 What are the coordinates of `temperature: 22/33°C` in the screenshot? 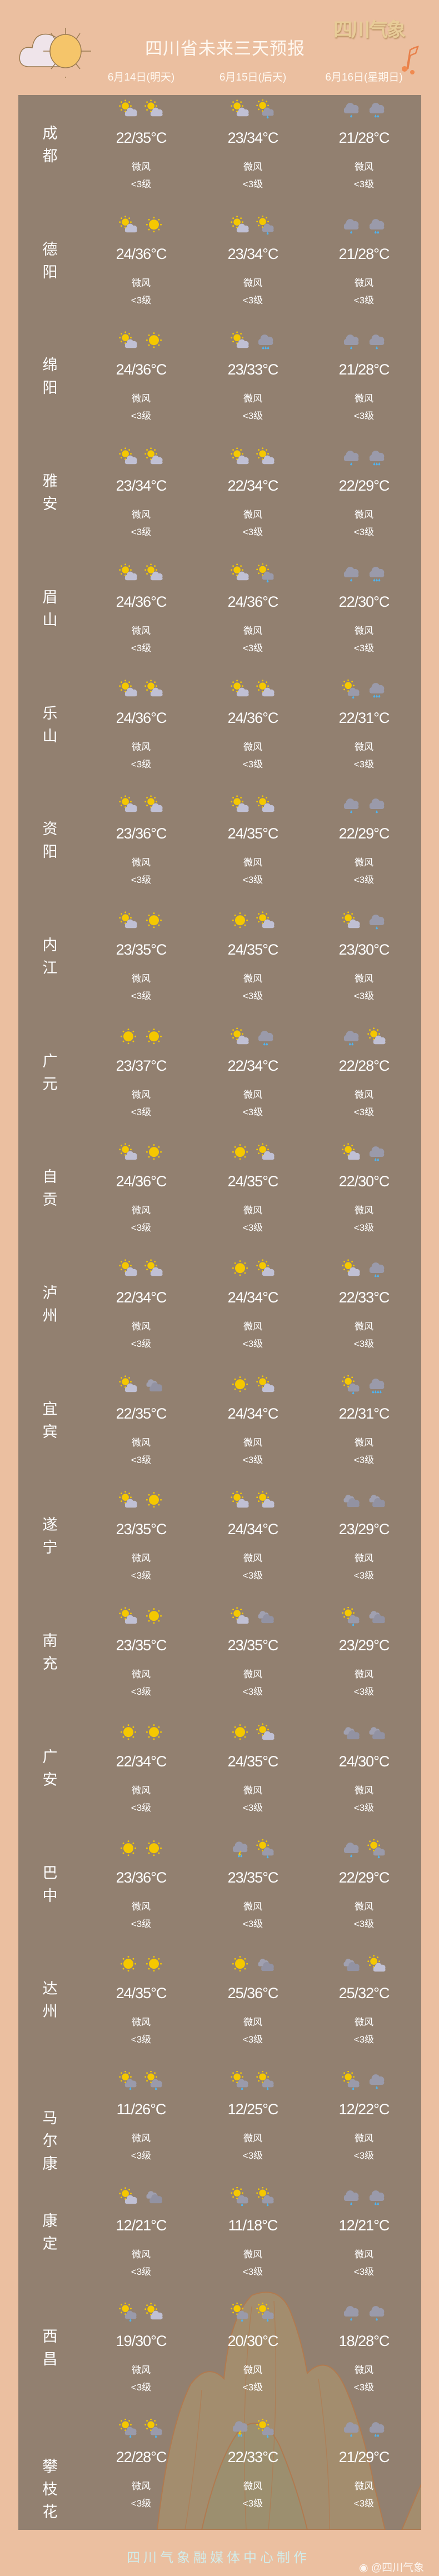 It's located at (364, 1297).